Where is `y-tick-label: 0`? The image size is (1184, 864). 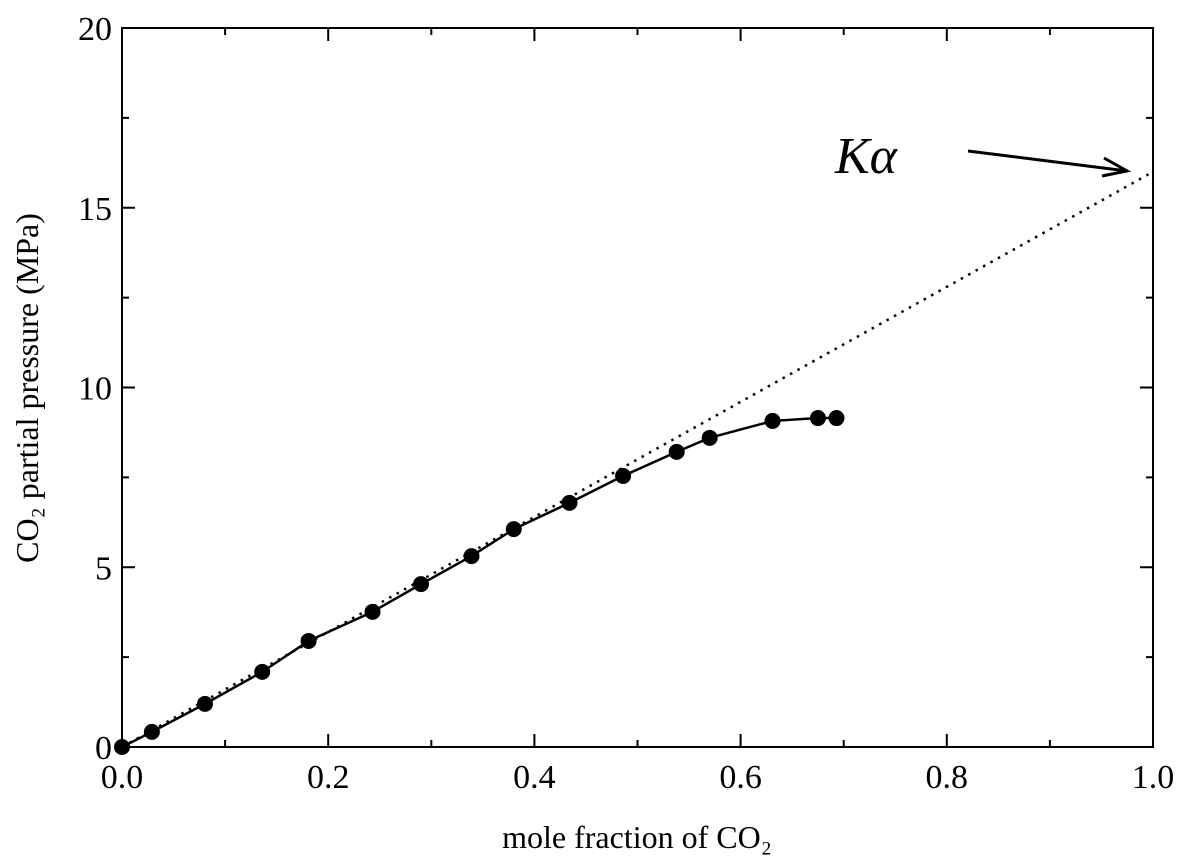 y-tick-label: 0 is located at coordinates (103, 748).